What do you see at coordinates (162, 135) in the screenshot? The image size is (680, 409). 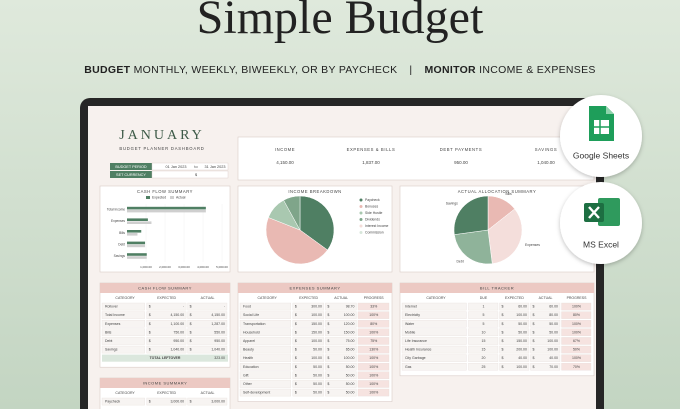 I see `month-title: JANUARY` at bounding box center [162, 135].